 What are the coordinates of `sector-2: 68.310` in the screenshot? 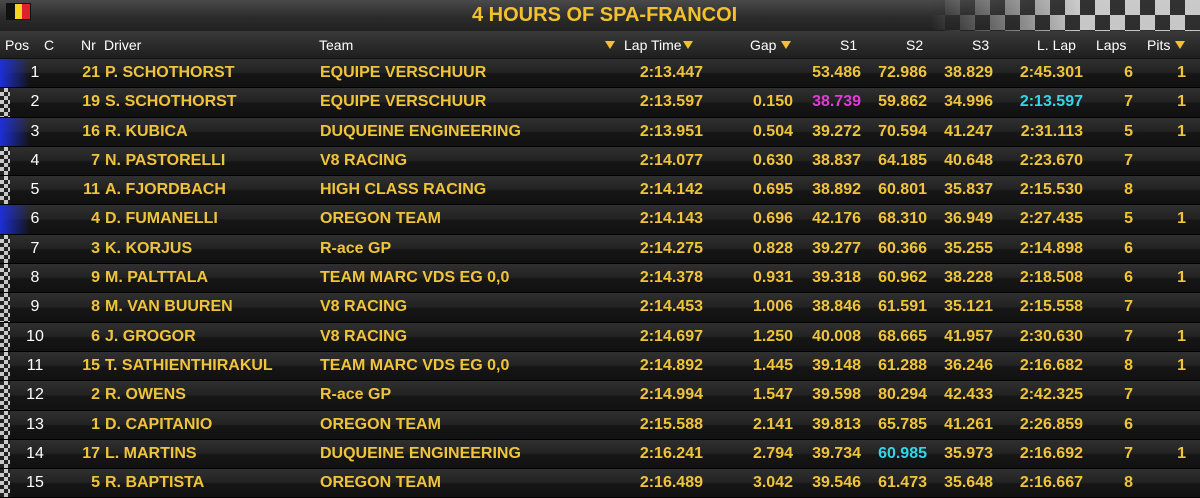 It's located at (902, 219).